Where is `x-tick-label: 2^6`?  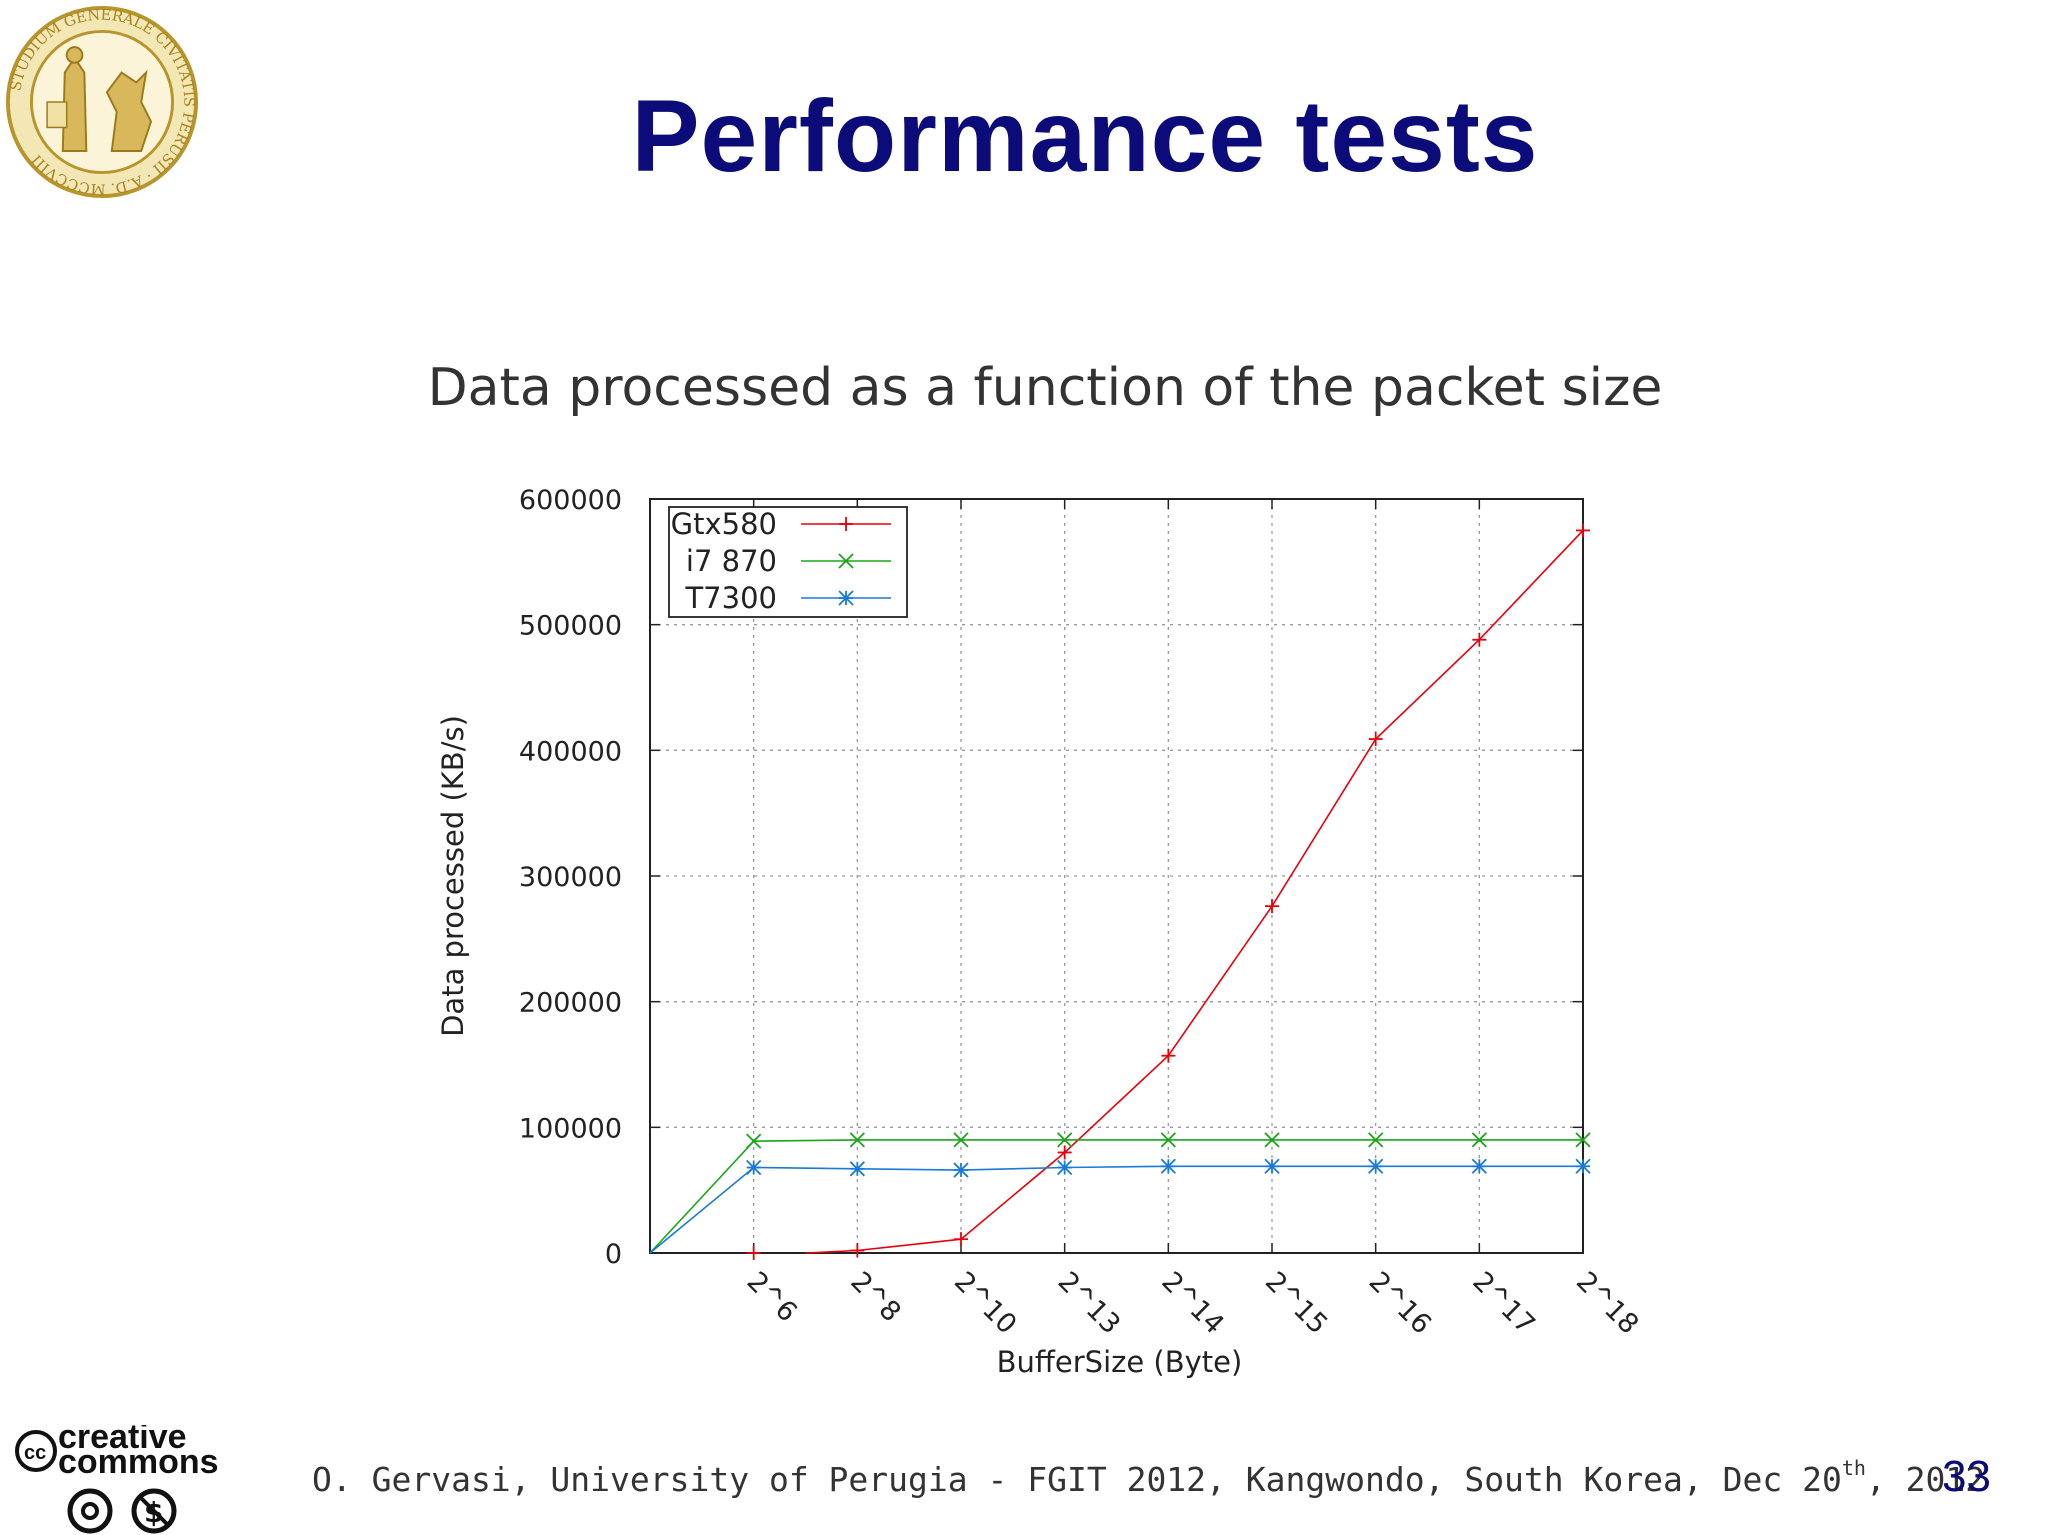
x-tick-label: 2^6 is located at coordinates (772, 1297).